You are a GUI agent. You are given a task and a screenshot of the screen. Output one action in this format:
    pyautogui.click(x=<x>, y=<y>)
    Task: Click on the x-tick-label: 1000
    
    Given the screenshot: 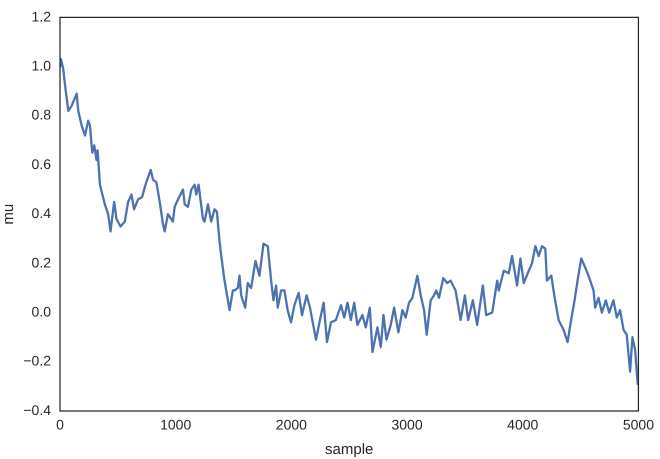 What is the action you would take?
    pyautogui.click(x=176, y=424)
    